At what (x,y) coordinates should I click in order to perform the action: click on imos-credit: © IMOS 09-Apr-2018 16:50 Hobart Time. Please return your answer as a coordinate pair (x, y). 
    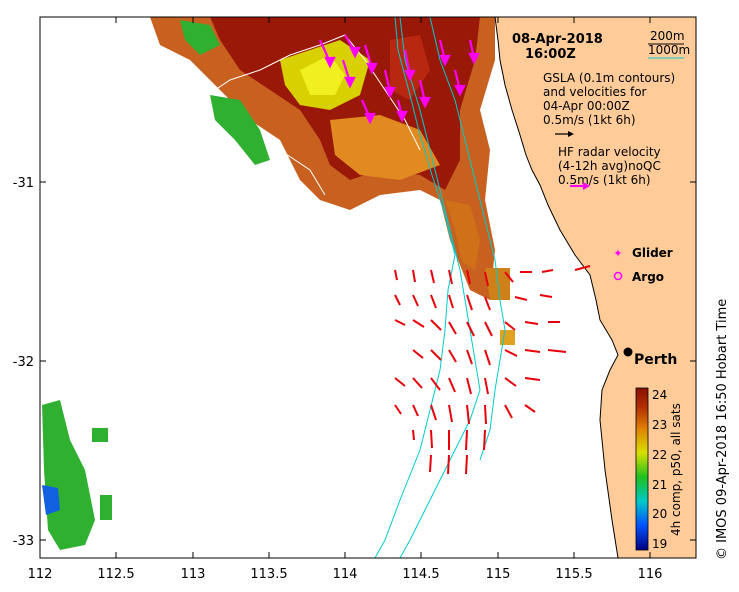
    Looking at the image, I should click on (722, 429).